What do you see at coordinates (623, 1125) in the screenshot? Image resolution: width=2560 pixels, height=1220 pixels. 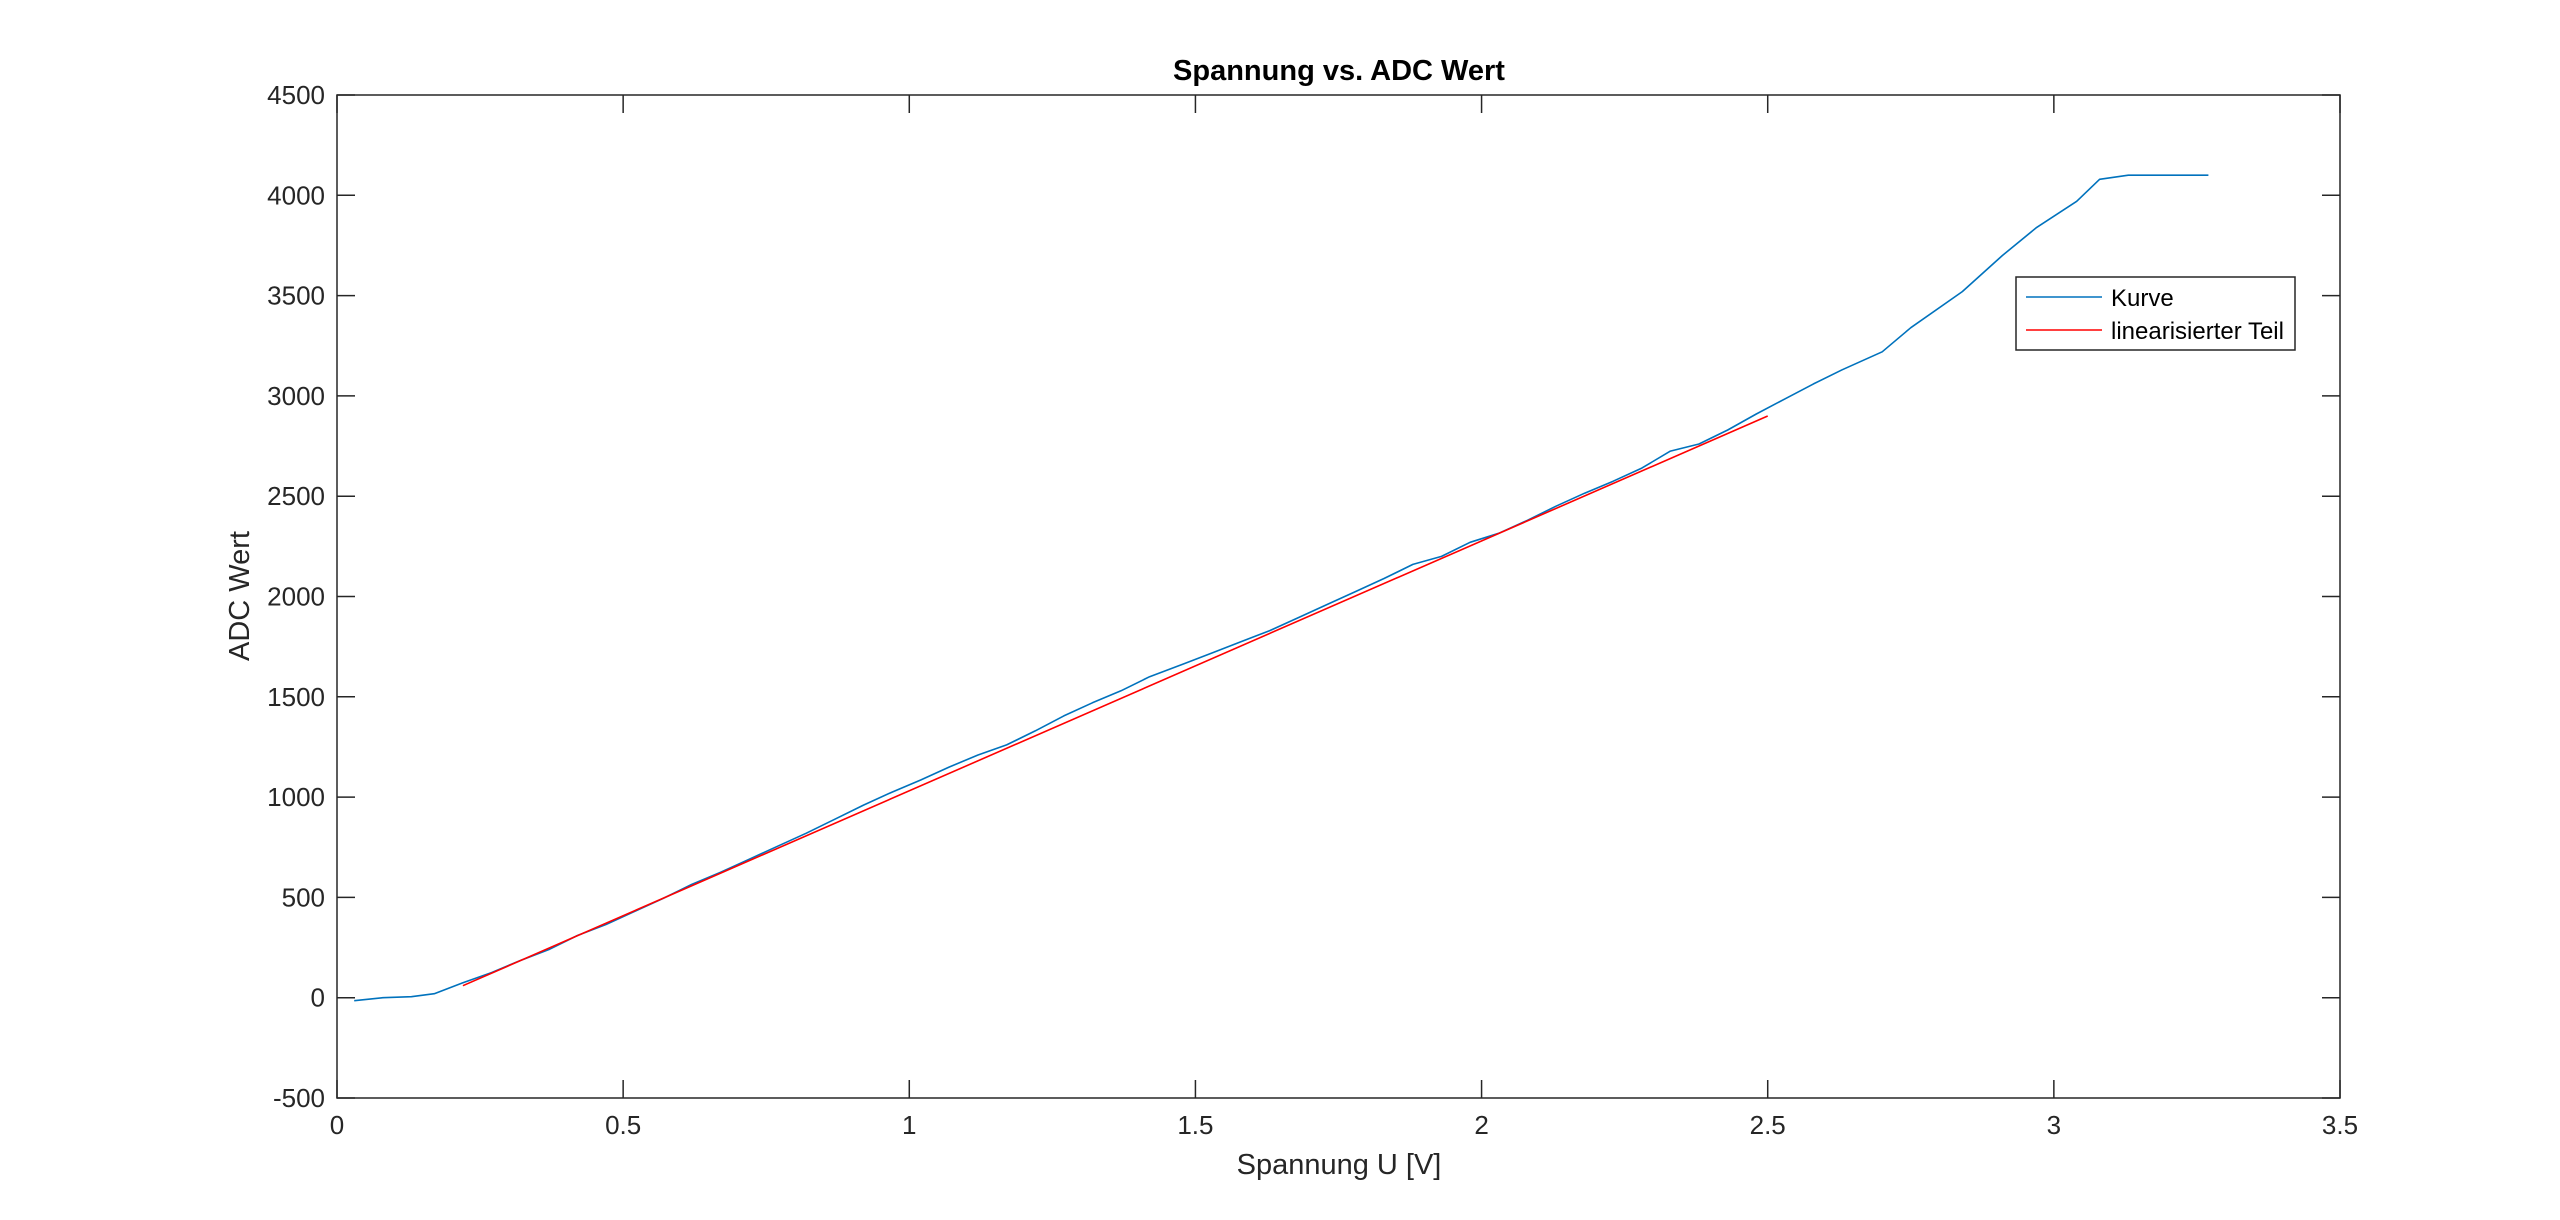 I see `x-tick-label: 0.5` at bounding box center [623, 1125].